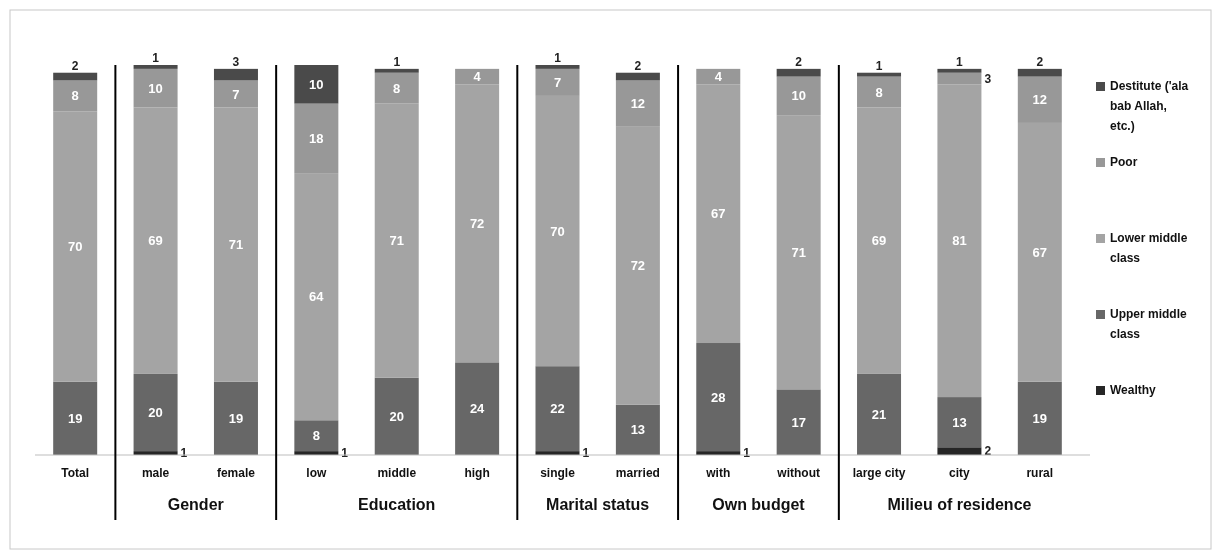 The height and width of the screenshot is (559, 1215). I want to click on legend-label: Upper middle class, so click(1148, 324).